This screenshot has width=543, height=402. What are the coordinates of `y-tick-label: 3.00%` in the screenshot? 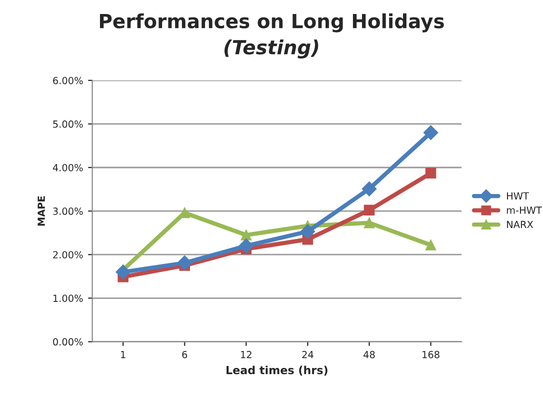 It's located at (68, 211).